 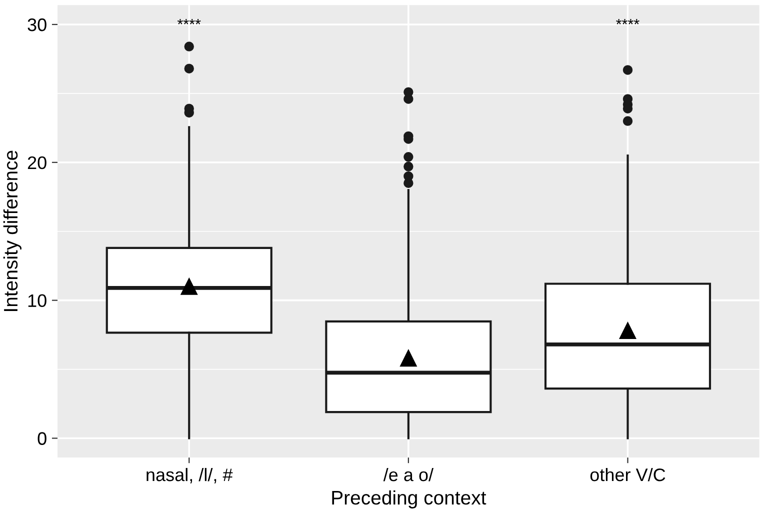 I want to click on y-tick-label: 30, so click(x=37, y=25).